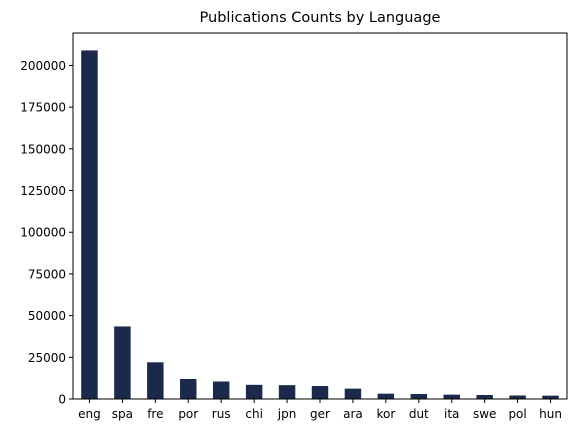 Image resolution: width=577 pixels, height=436 pixels. What do you see at coordinates (221, 414) in the screenshot?
I see `x-tick-label-rus: rus` at bounding box center [221, 414].